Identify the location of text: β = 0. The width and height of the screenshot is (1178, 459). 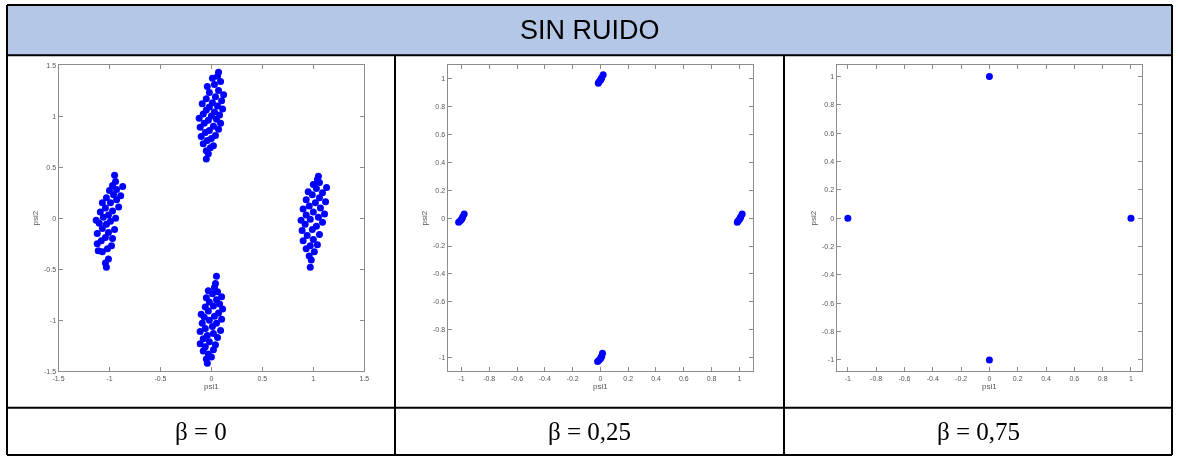
(201, 431).